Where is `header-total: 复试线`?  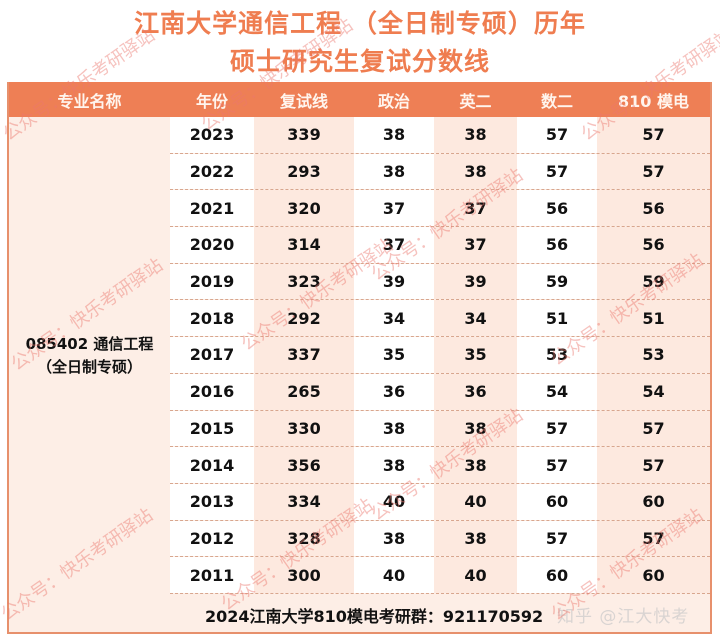
header-total: 复试线 is located at coordinates (303, 101).